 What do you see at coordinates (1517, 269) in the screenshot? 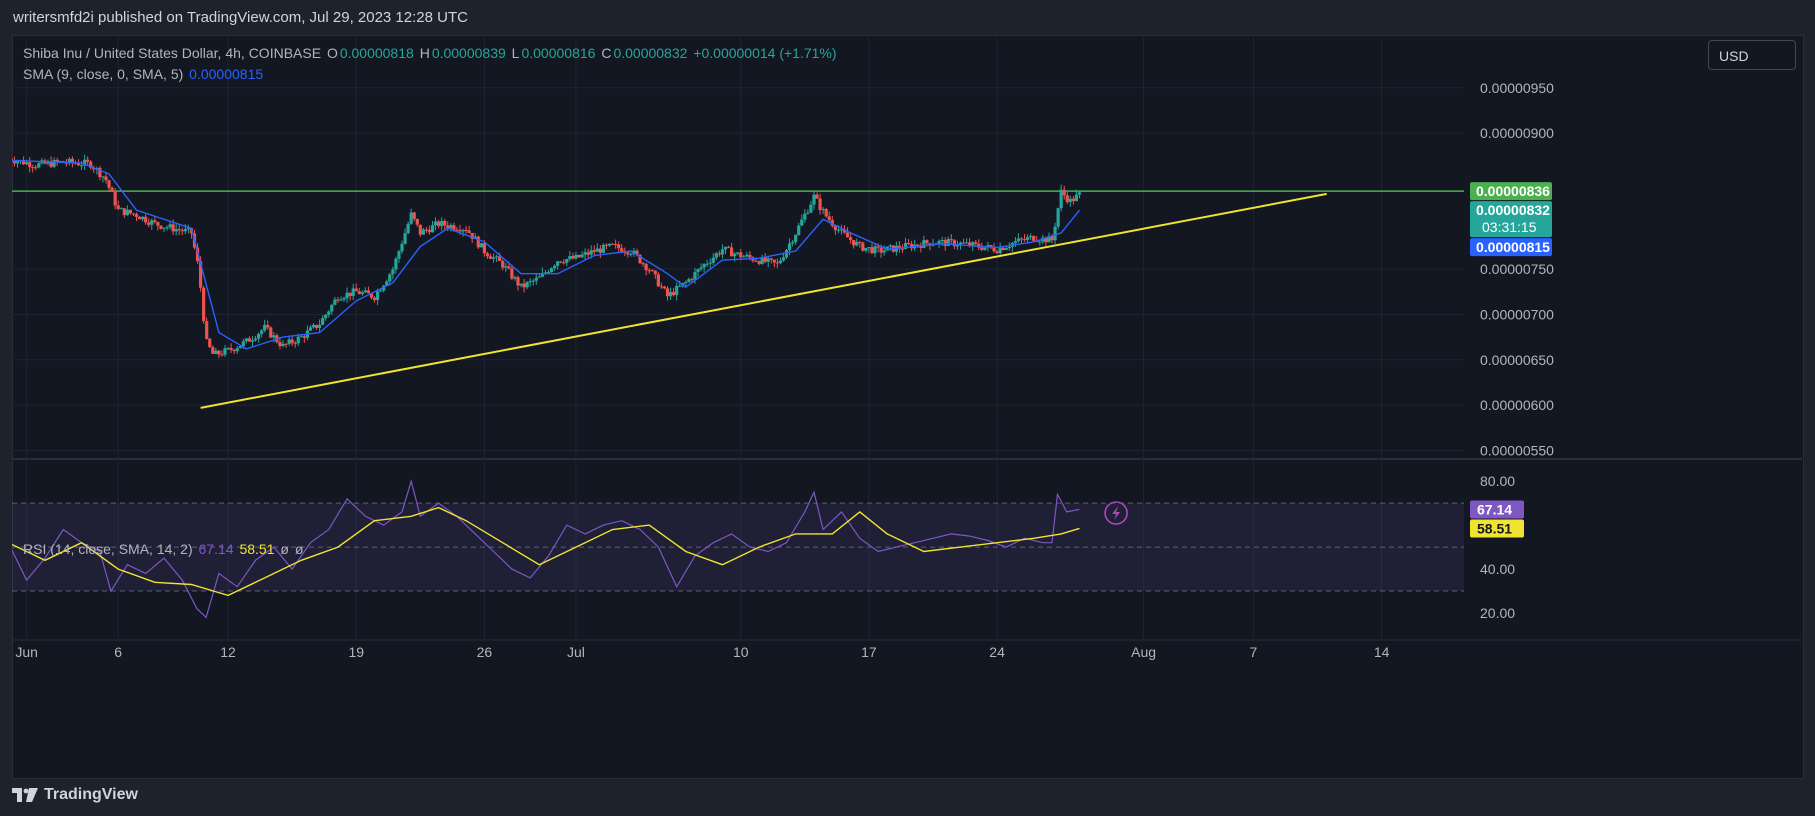
I see `price-tick-label: 0.00000750` at bounding box center [1517, 269].